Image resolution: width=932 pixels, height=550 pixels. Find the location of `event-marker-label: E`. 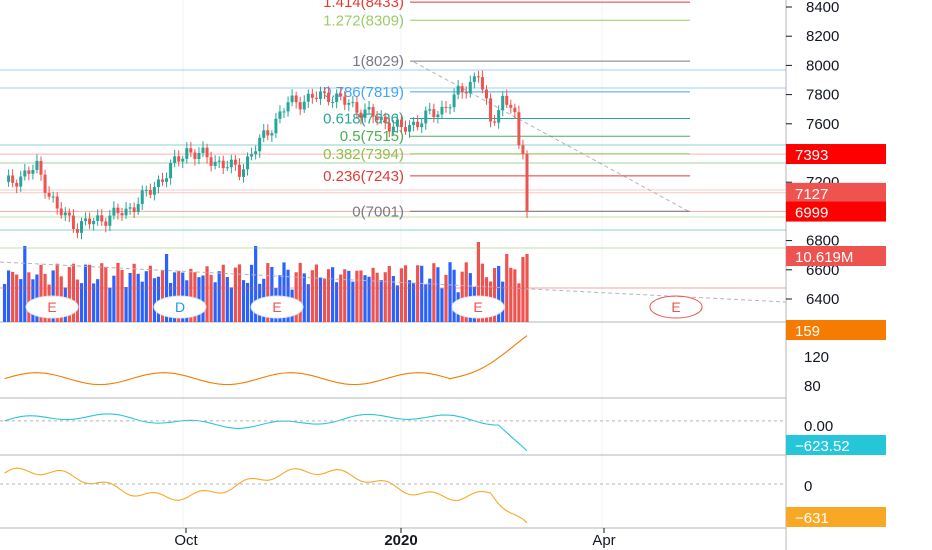

event-marker-label: E is located at coordinates (477, 307).